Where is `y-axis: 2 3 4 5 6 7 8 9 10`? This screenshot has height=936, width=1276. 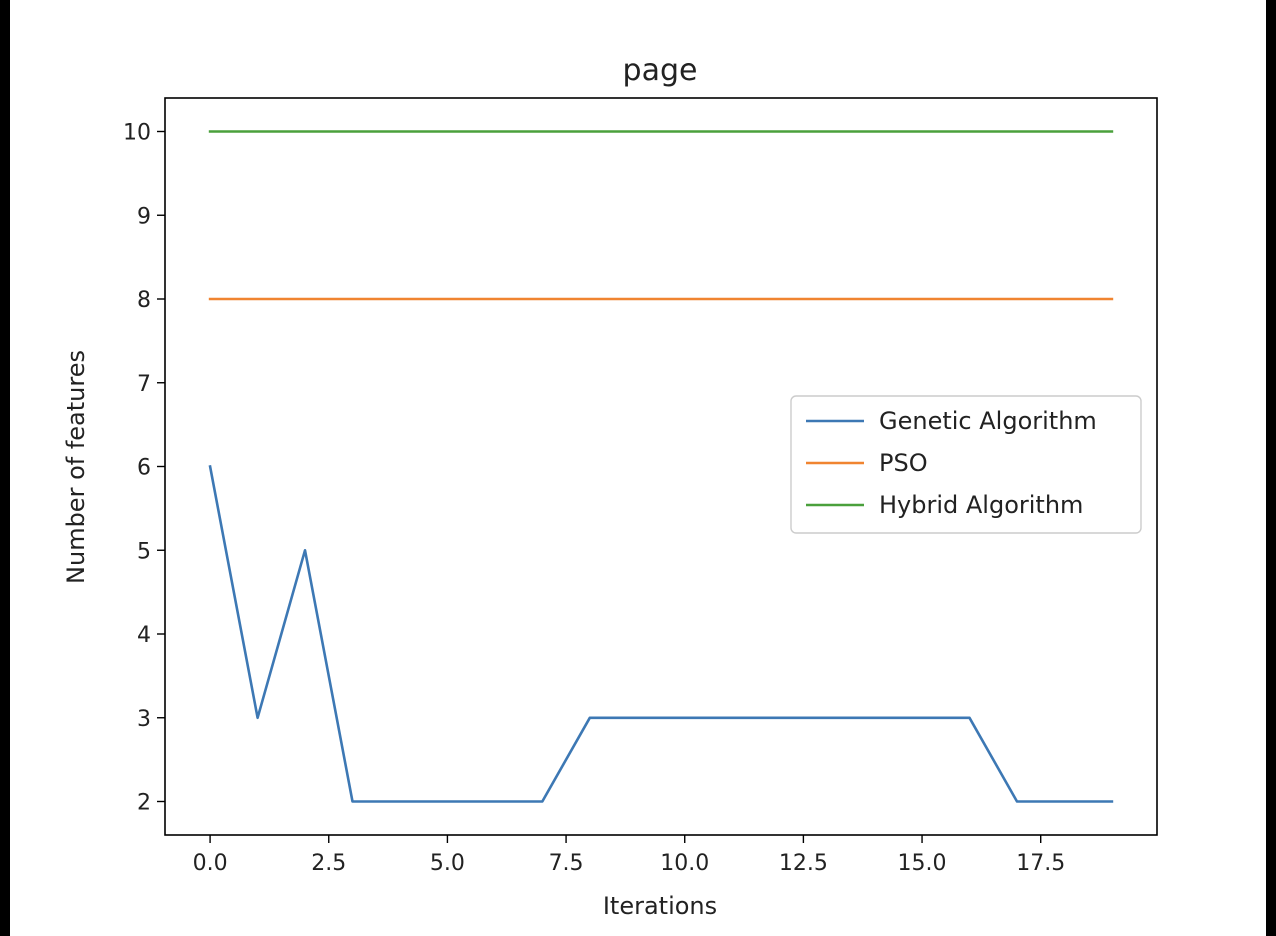
y-axis: 2 3 4 5 6 7 8 9 10 is located at coordinates (144, 468).